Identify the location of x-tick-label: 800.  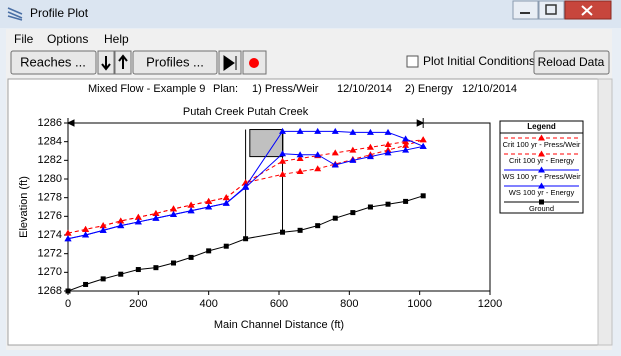
(349, 304).